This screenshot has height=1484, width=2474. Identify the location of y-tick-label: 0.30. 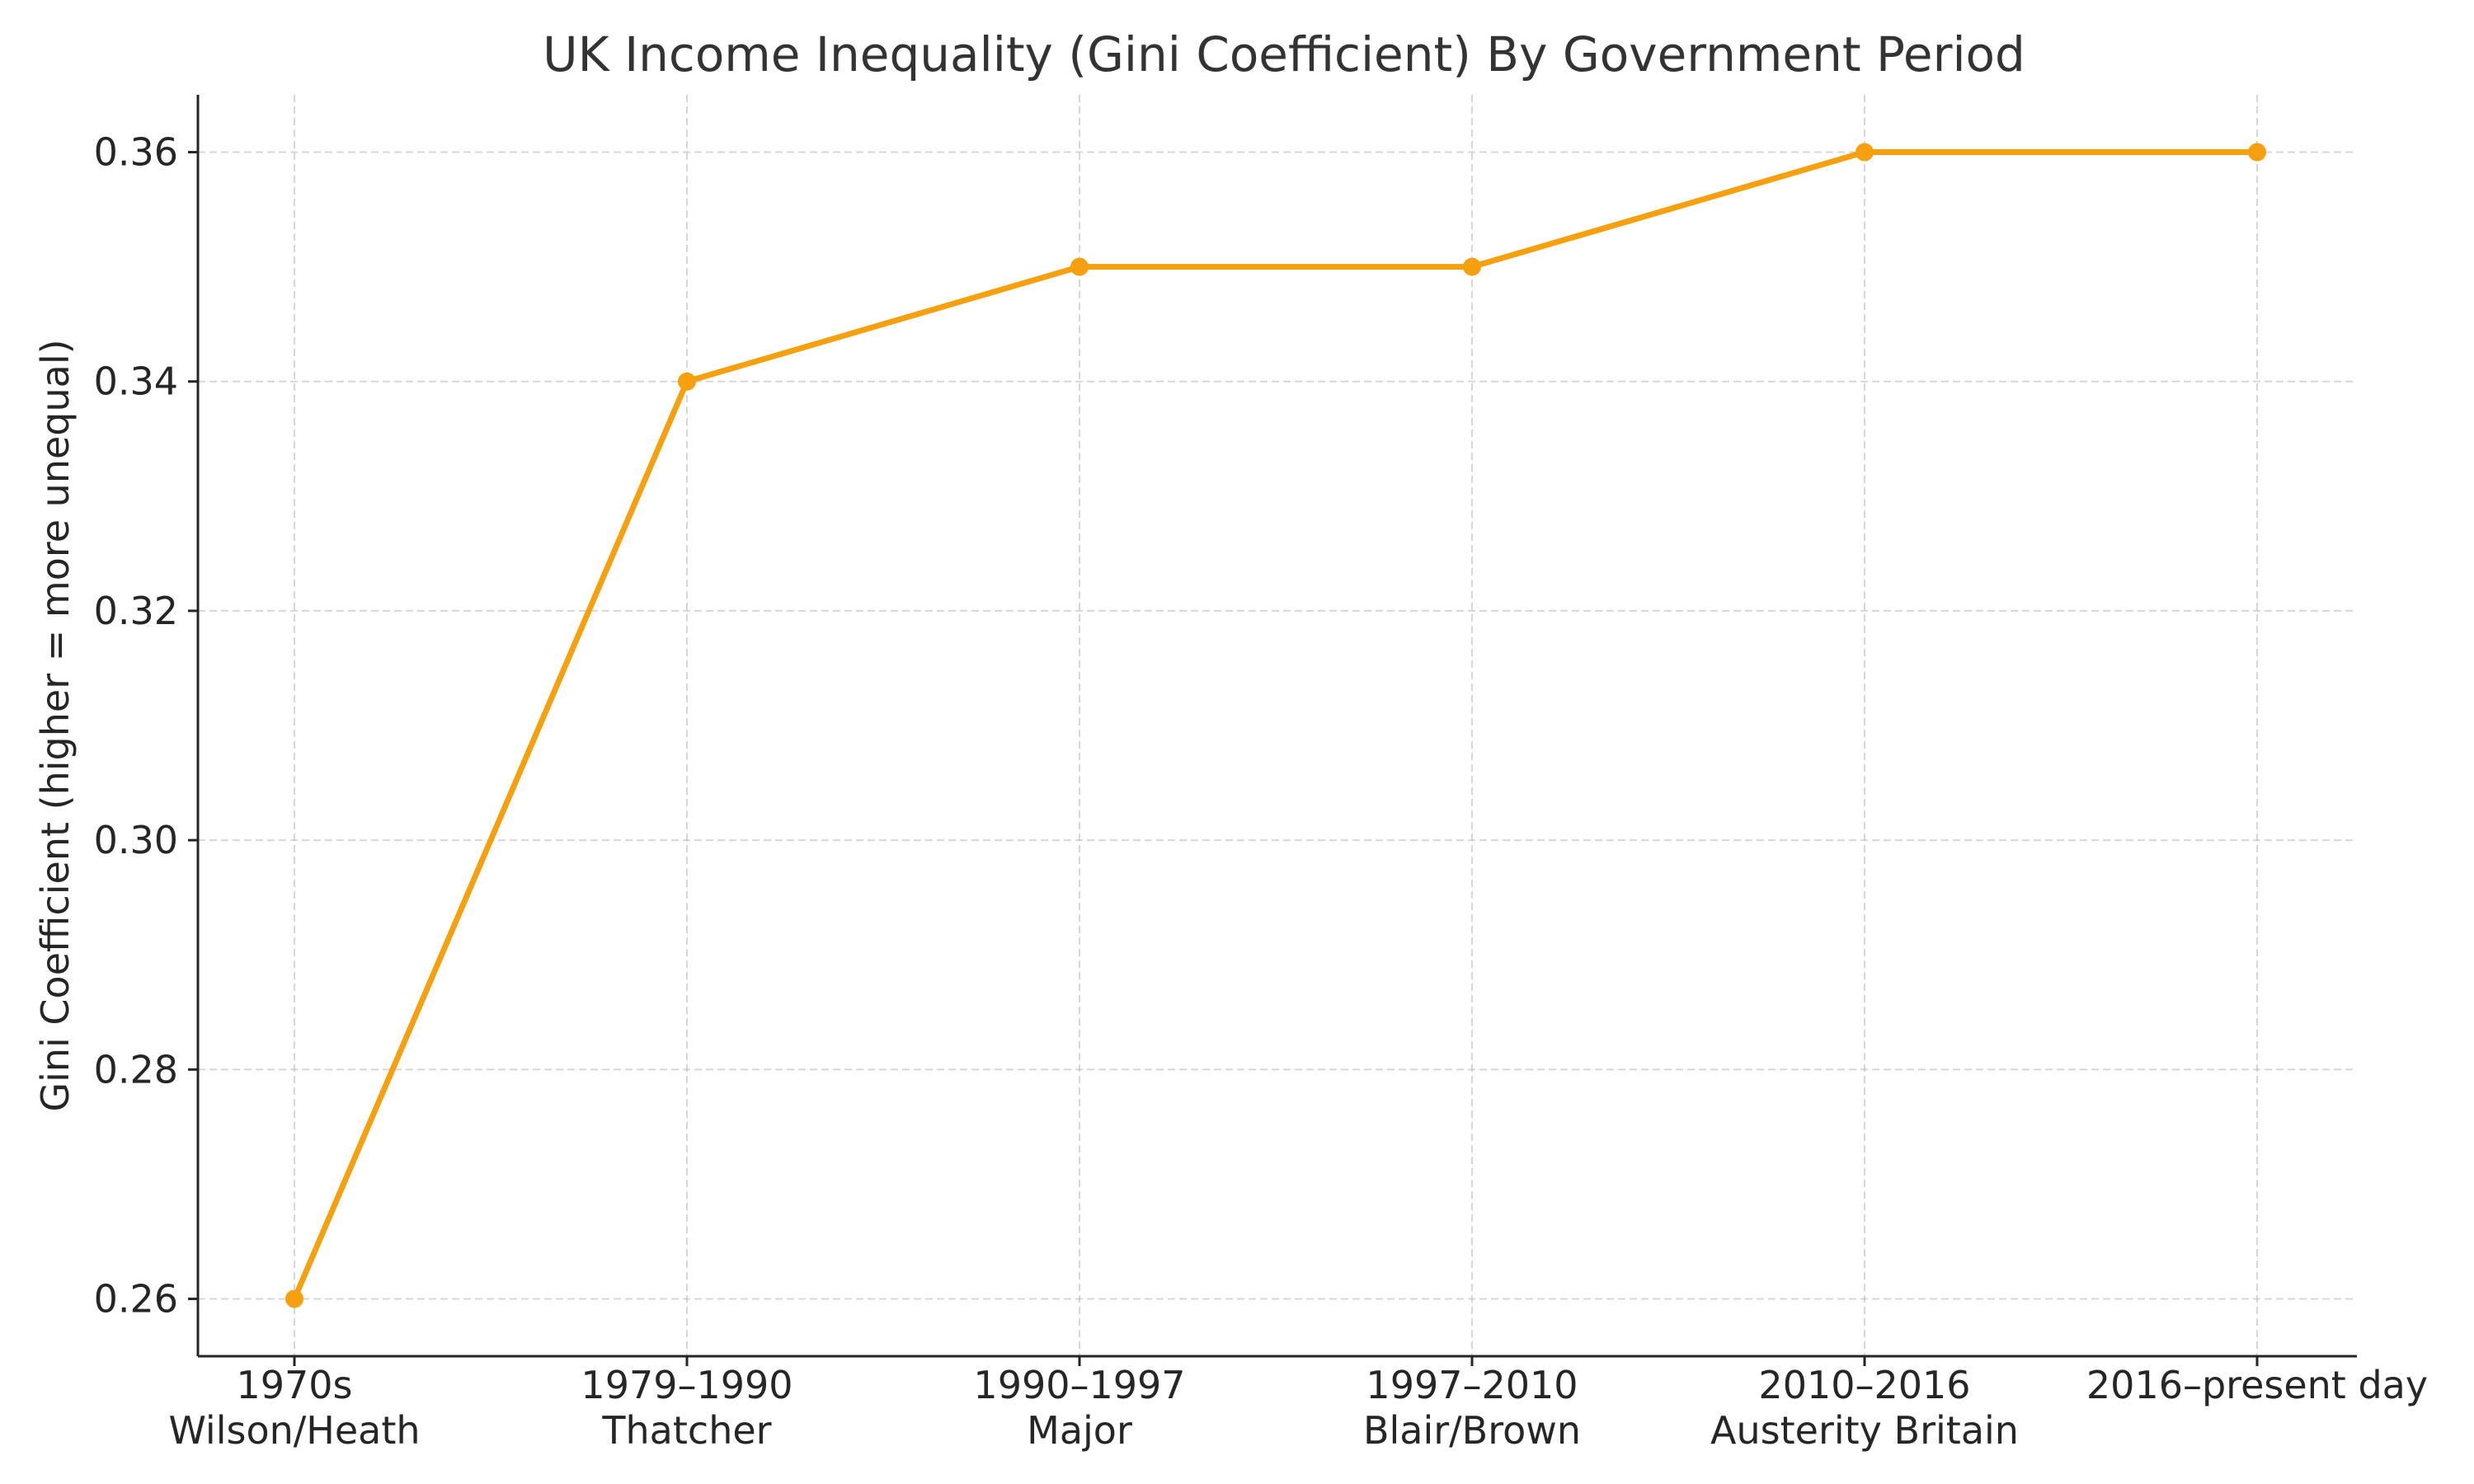
(136, 840).